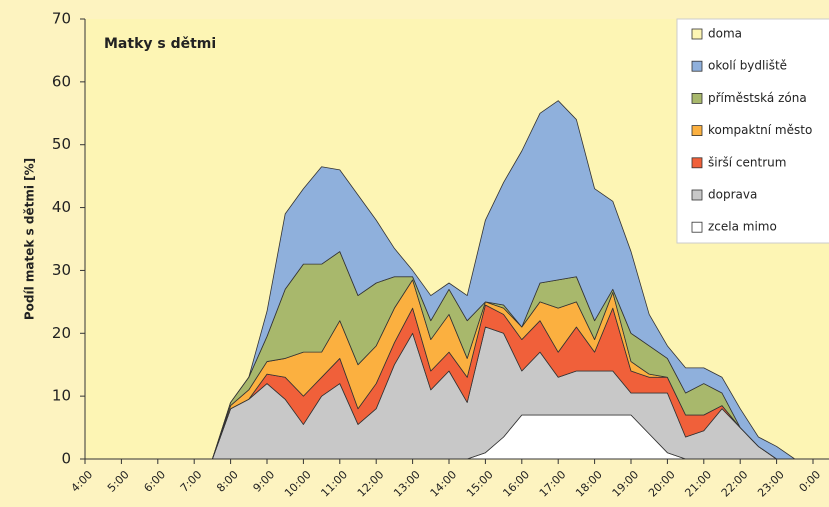 The image size is (829, 507). Describe the element at coordinates (732, 195) in the screenshot. I see `legend-label: doprava` at that location.